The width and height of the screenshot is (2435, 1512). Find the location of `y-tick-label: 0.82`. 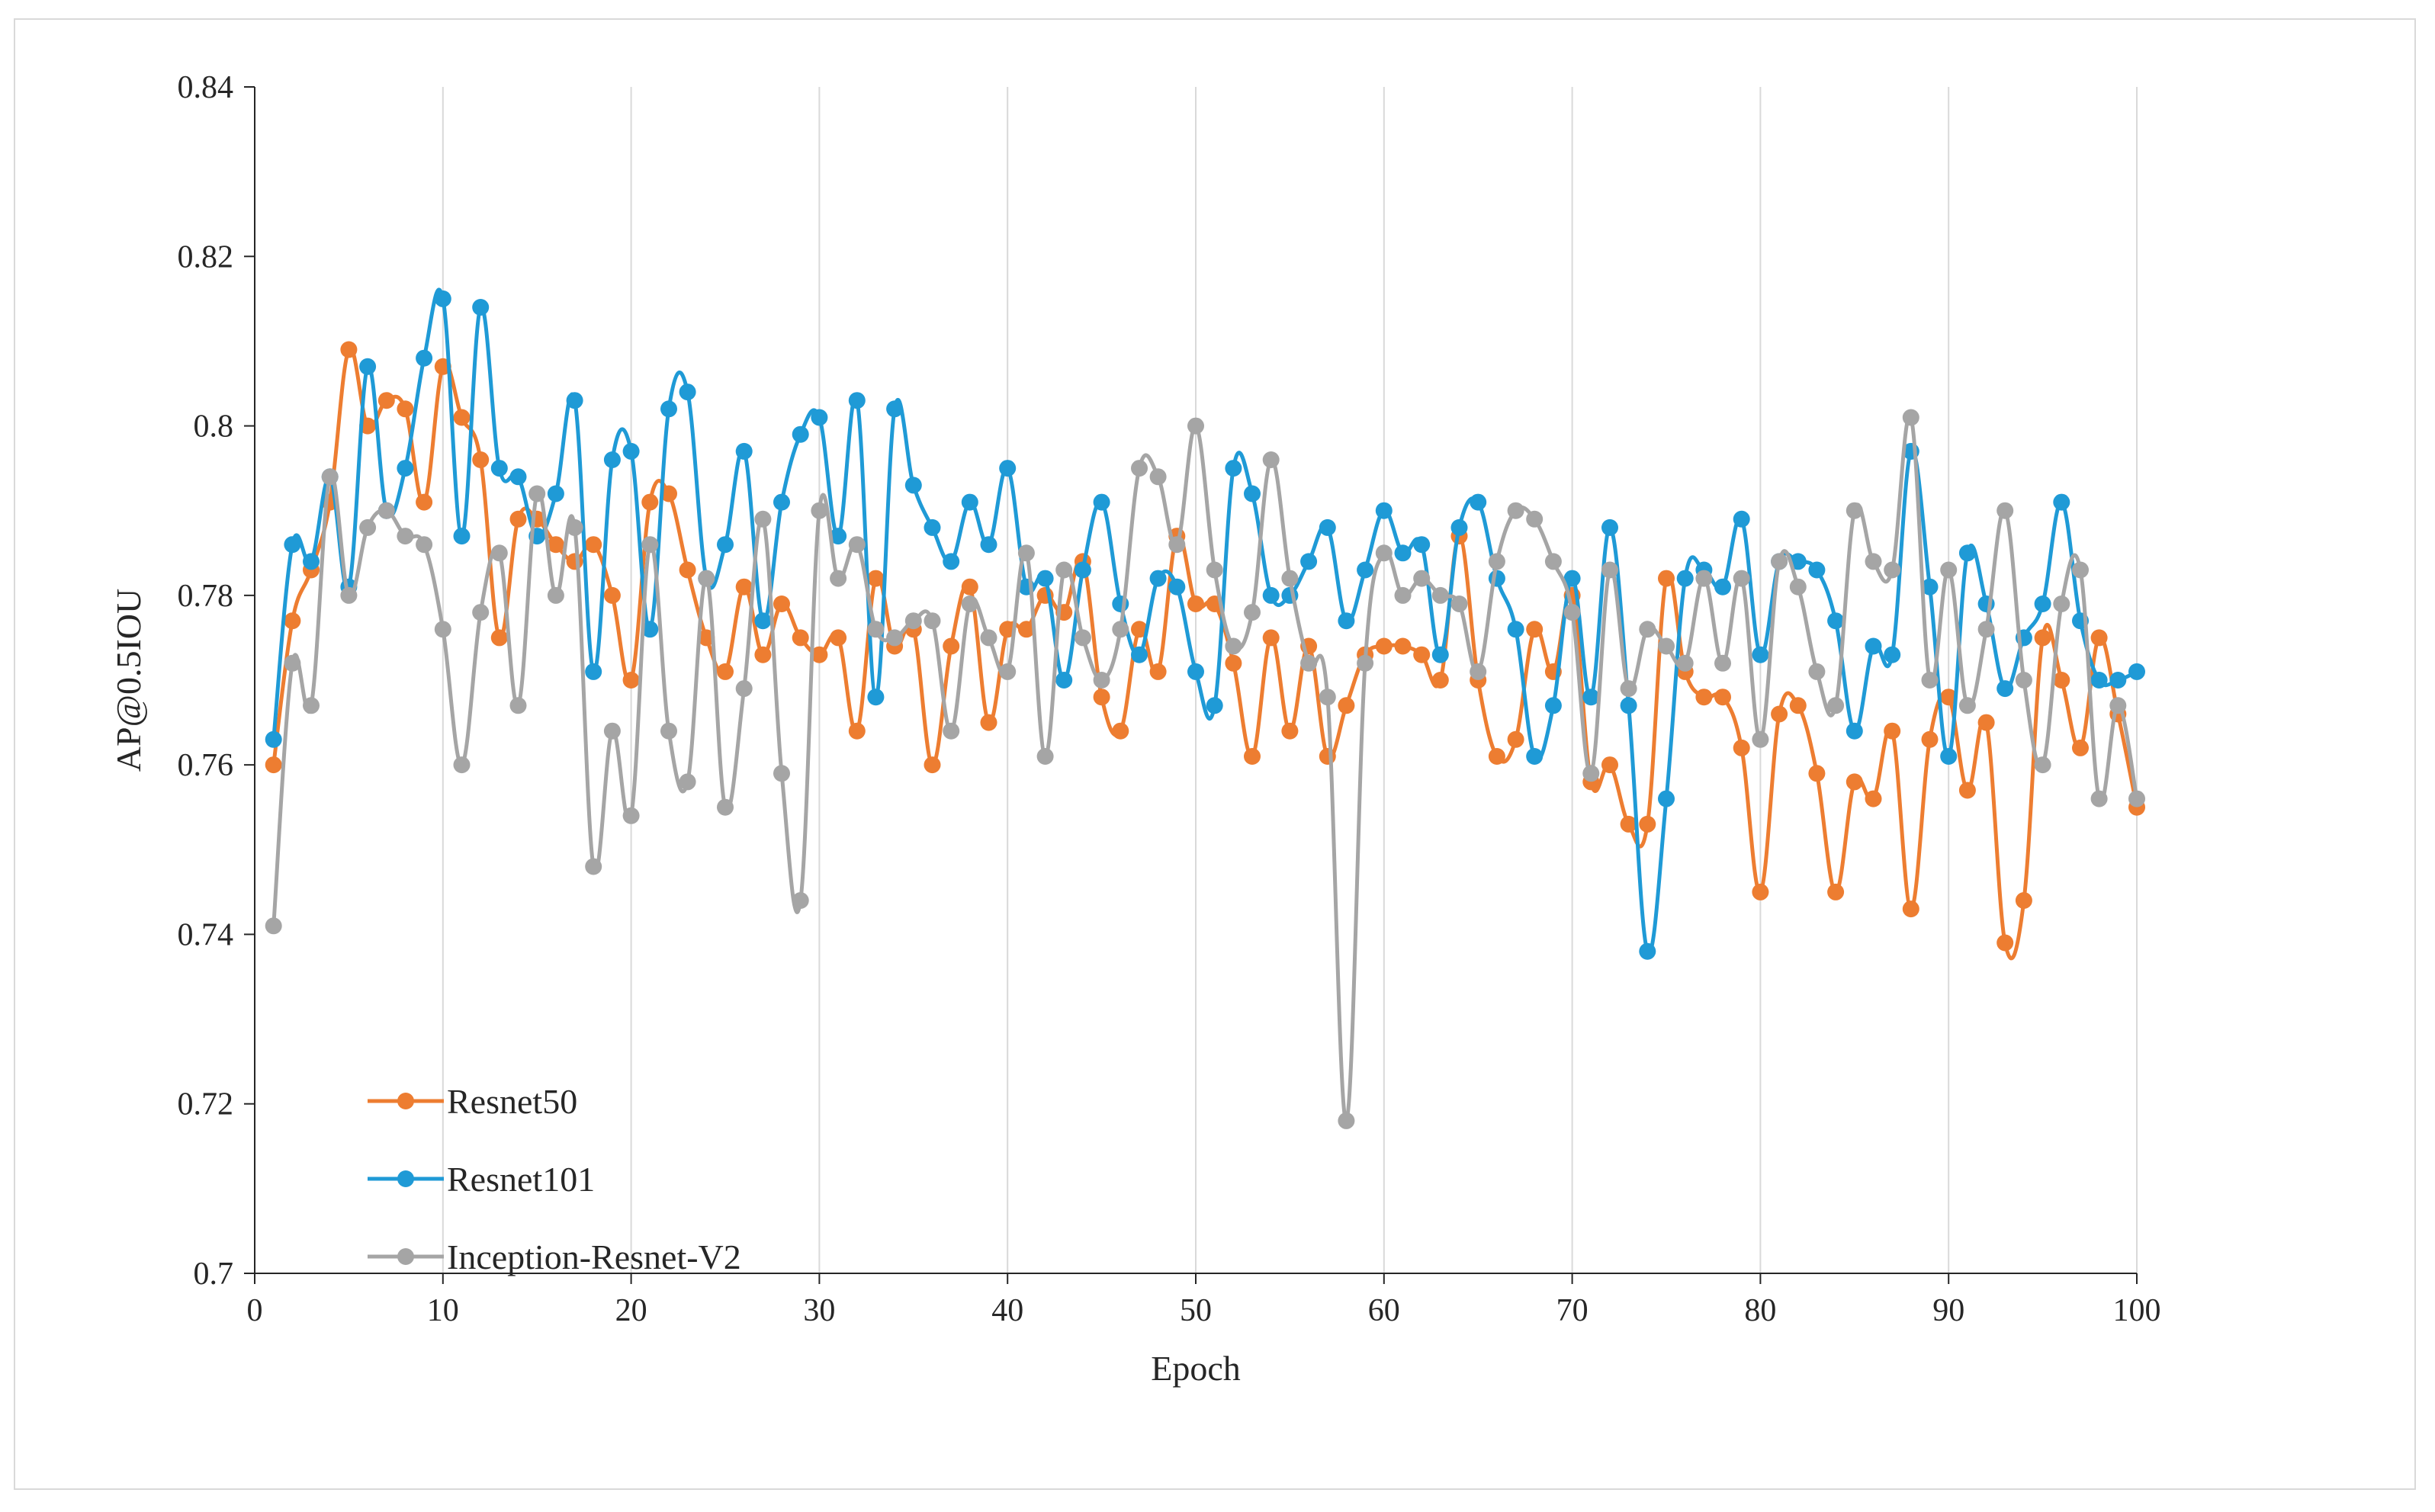

y-tick-label: 0.82 is located at coordinates (206, 256).